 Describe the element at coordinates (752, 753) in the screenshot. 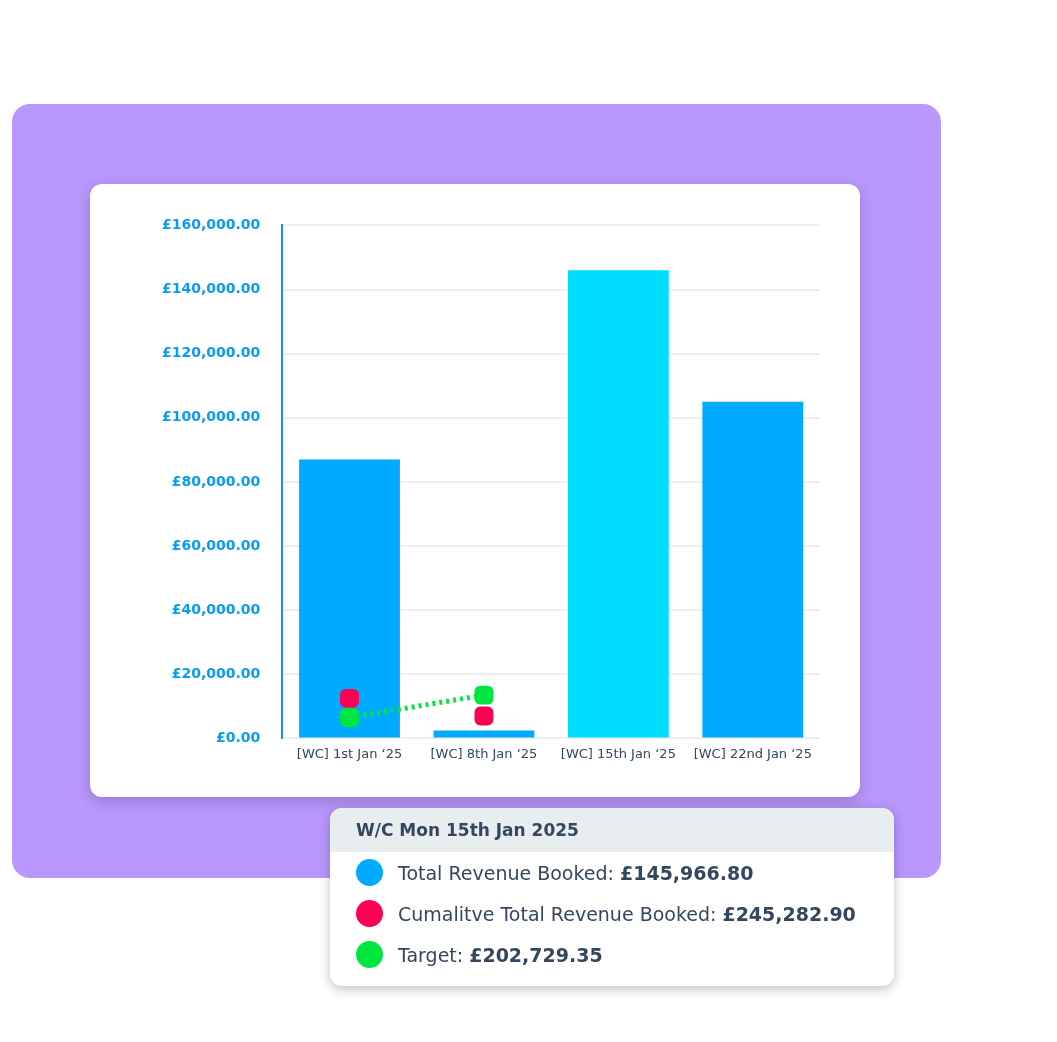

I see `x-tick-label: [WC] 22nd Jan ‘25` at that location.